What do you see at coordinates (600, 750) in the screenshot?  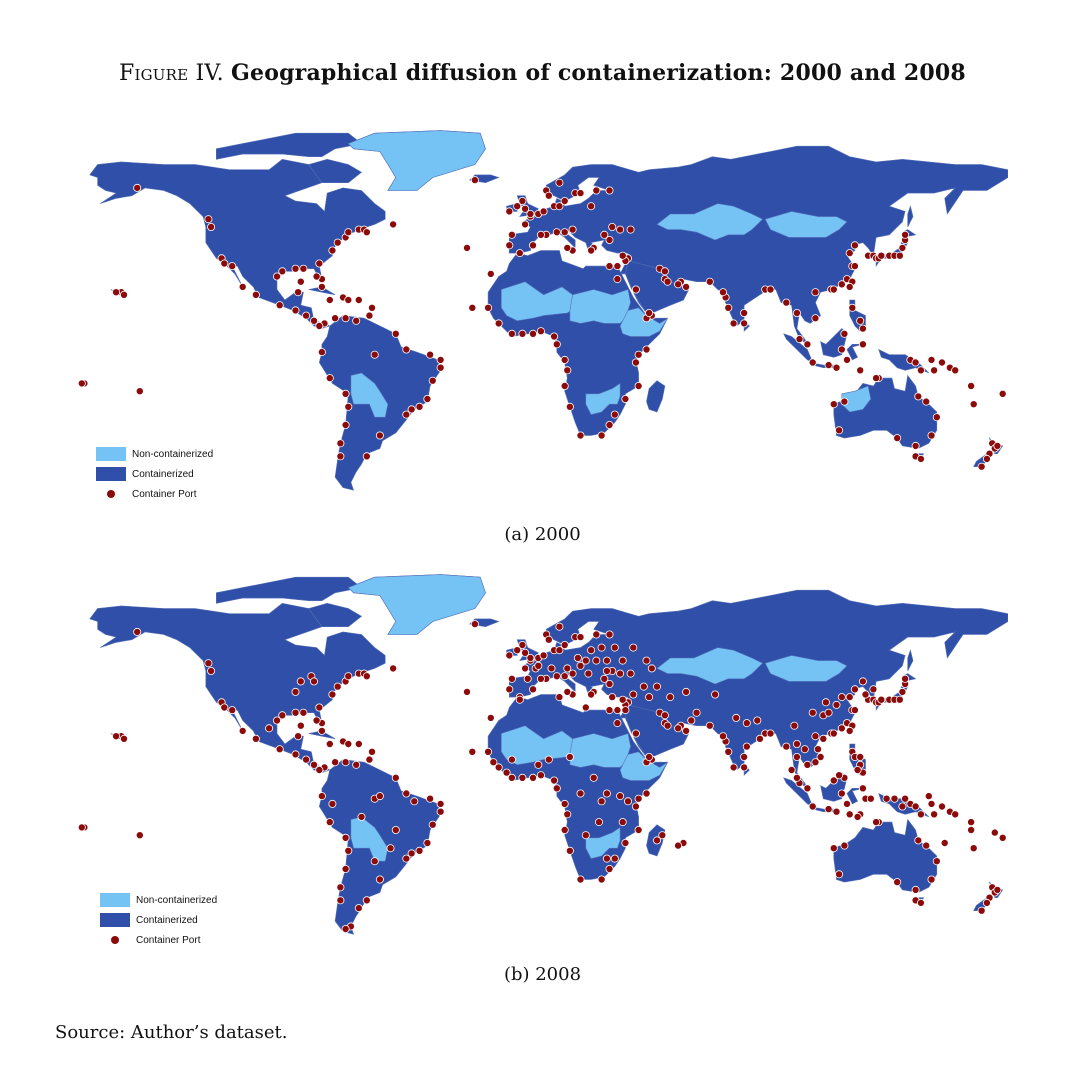 I see `region-non-containerized-chad-sudan` at bounding box center [600, 750].